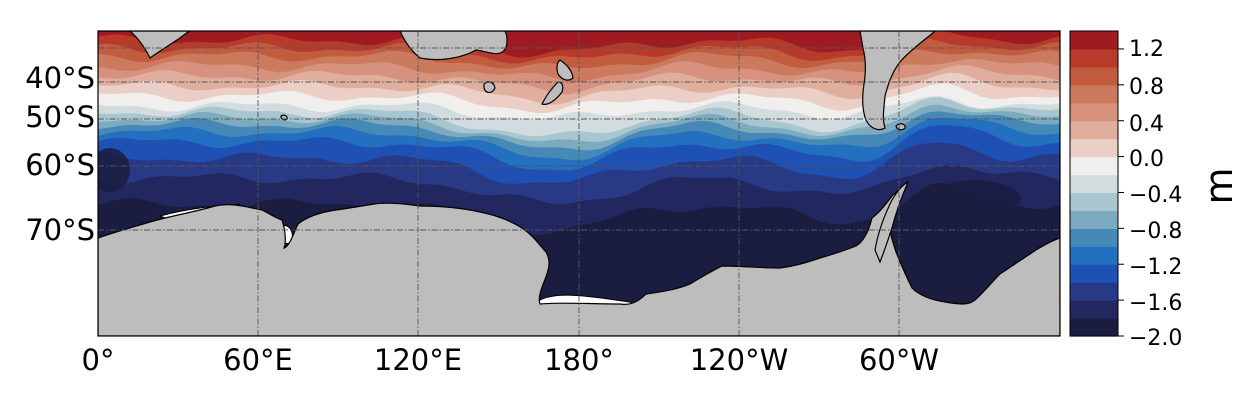 The height and width of the screenshot is (400, 1250). What do you see at coordinates (900, 127) in the screenshot?
I see `falkland-islands` at bounding box center [900, 127].